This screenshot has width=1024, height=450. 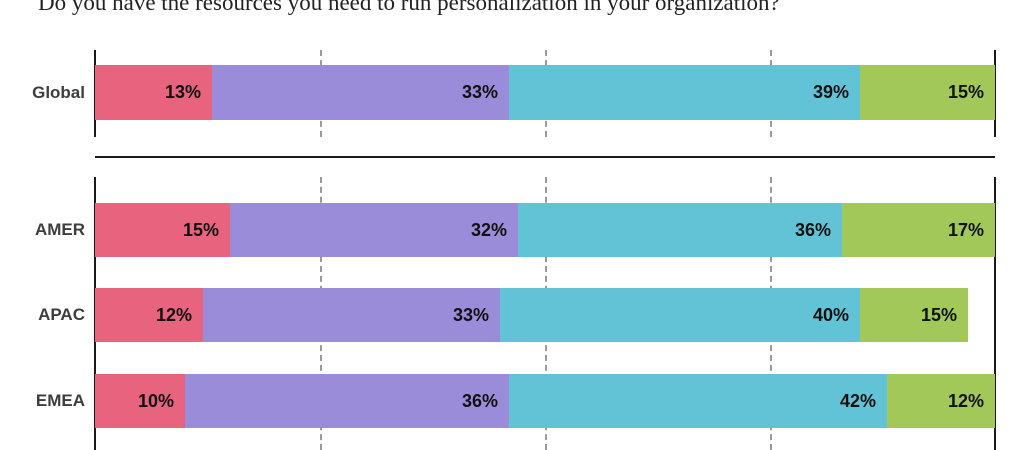 I want to click on category-label-emea: EMEA, so click(x=60, y=400).